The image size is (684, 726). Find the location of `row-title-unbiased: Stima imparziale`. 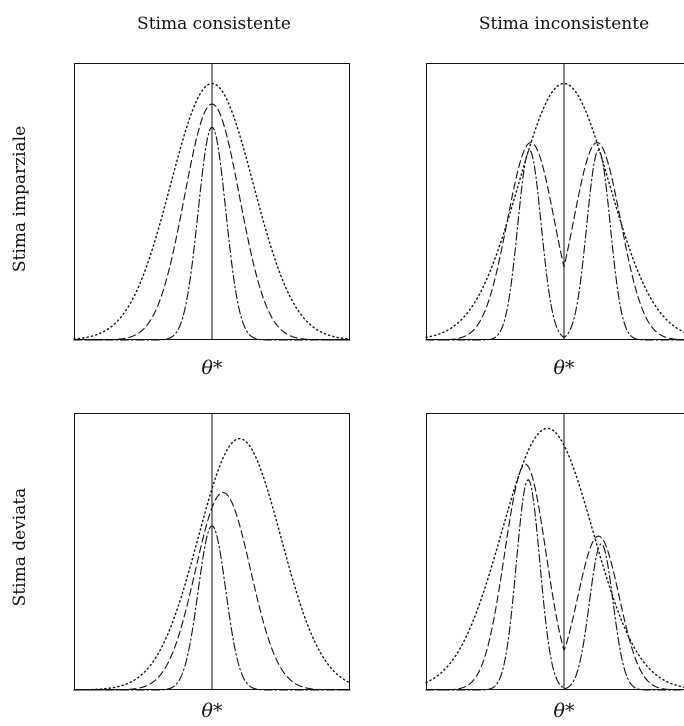

row-title-unbiased: Stima imparziale is located at coordinates (20, 199).